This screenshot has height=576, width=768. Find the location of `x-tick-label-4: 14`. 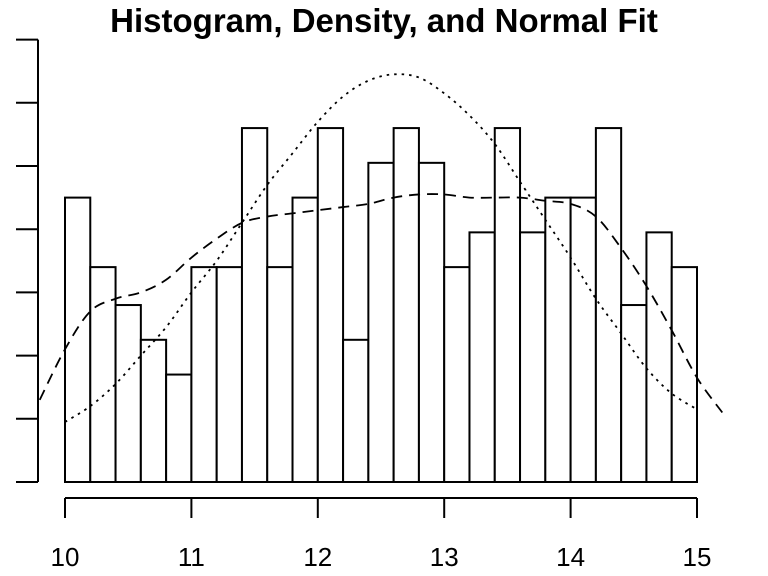

x-tick-label-4: 14 is located at coordinates (570, 557).